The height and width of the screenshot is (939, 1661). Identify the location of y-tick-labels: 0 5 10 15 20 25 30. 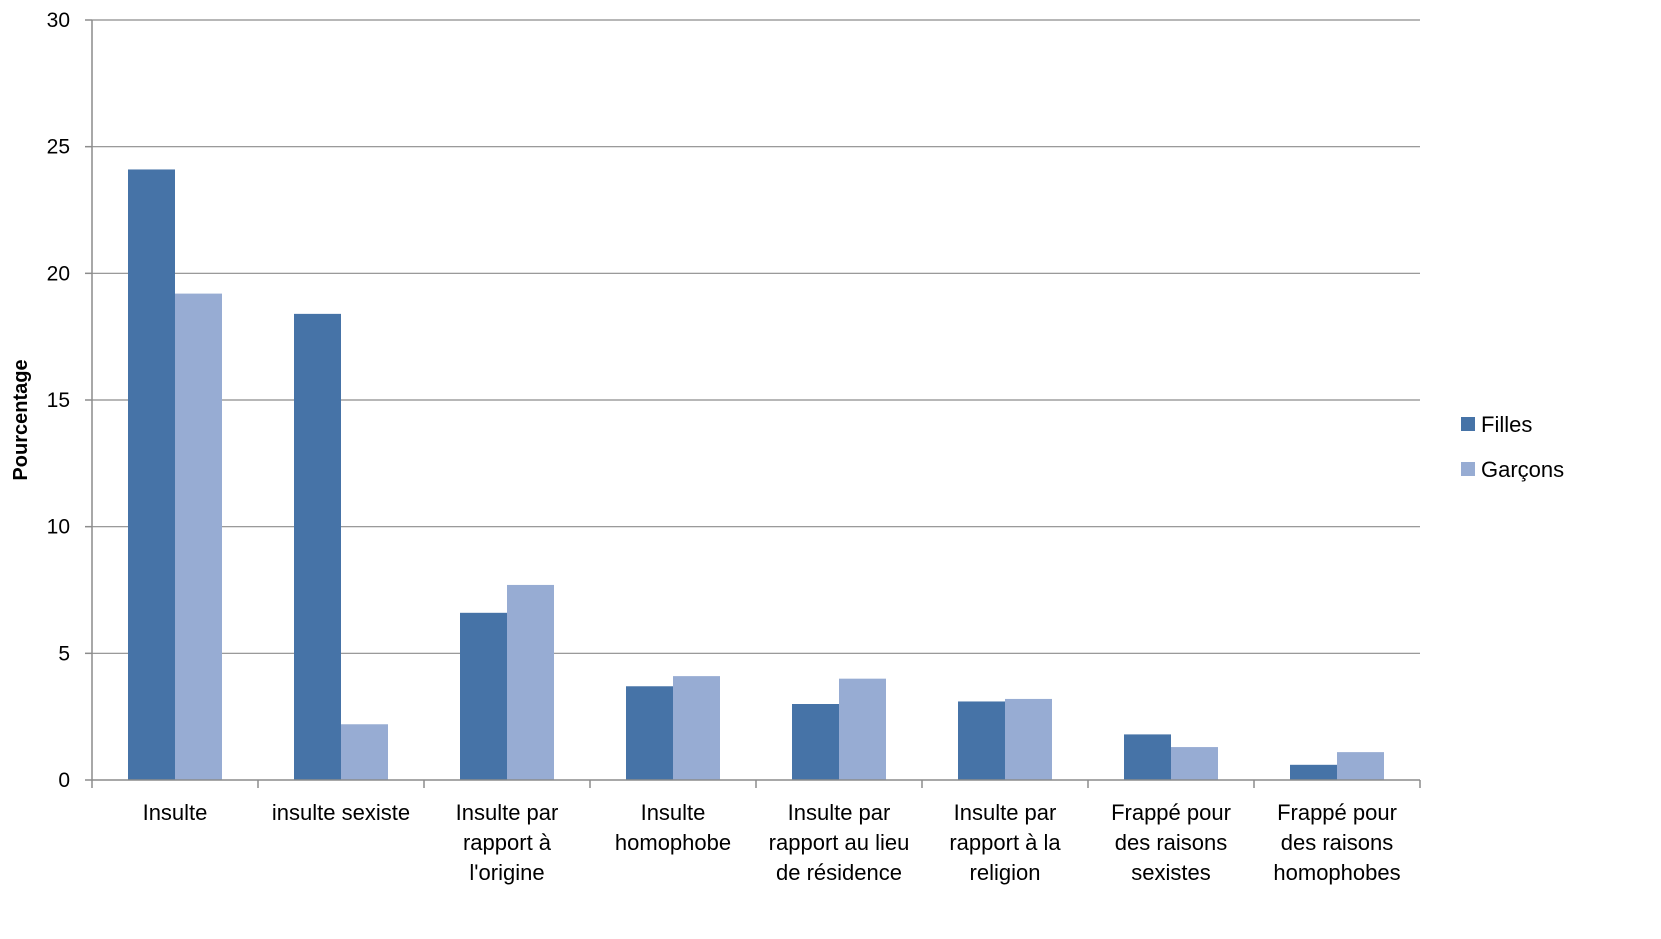
(58, 400).